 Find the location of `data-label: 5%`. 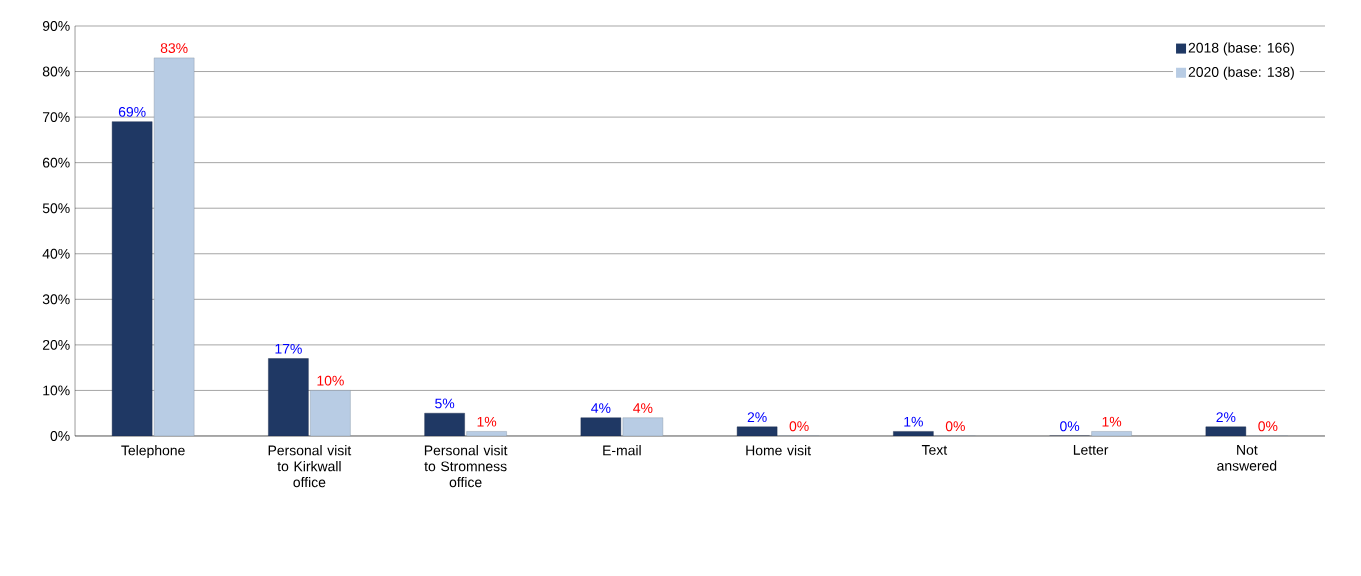

data-label: 5% is located at coordinates (445, 403).